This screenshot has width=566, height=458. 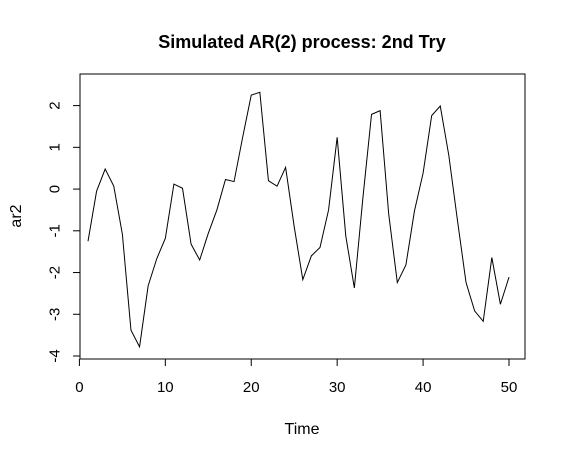 I want to click on y-tick-label: -1, so click(x=54, y=230).